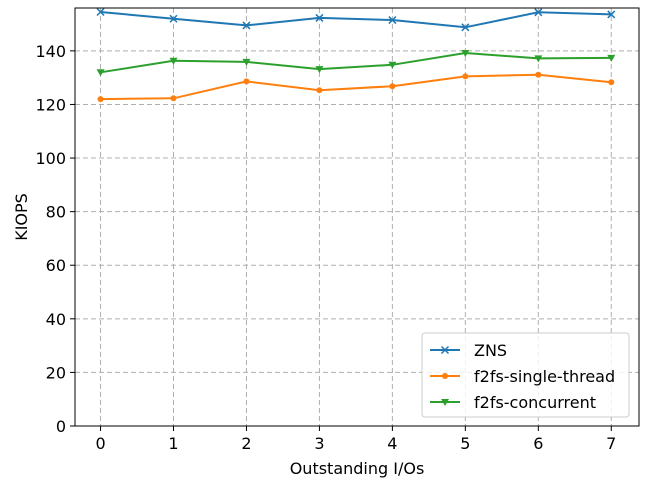 The width and height of the screenshot is (647, 487). I want to click on legend-label: ZNS, so click(490, 350).